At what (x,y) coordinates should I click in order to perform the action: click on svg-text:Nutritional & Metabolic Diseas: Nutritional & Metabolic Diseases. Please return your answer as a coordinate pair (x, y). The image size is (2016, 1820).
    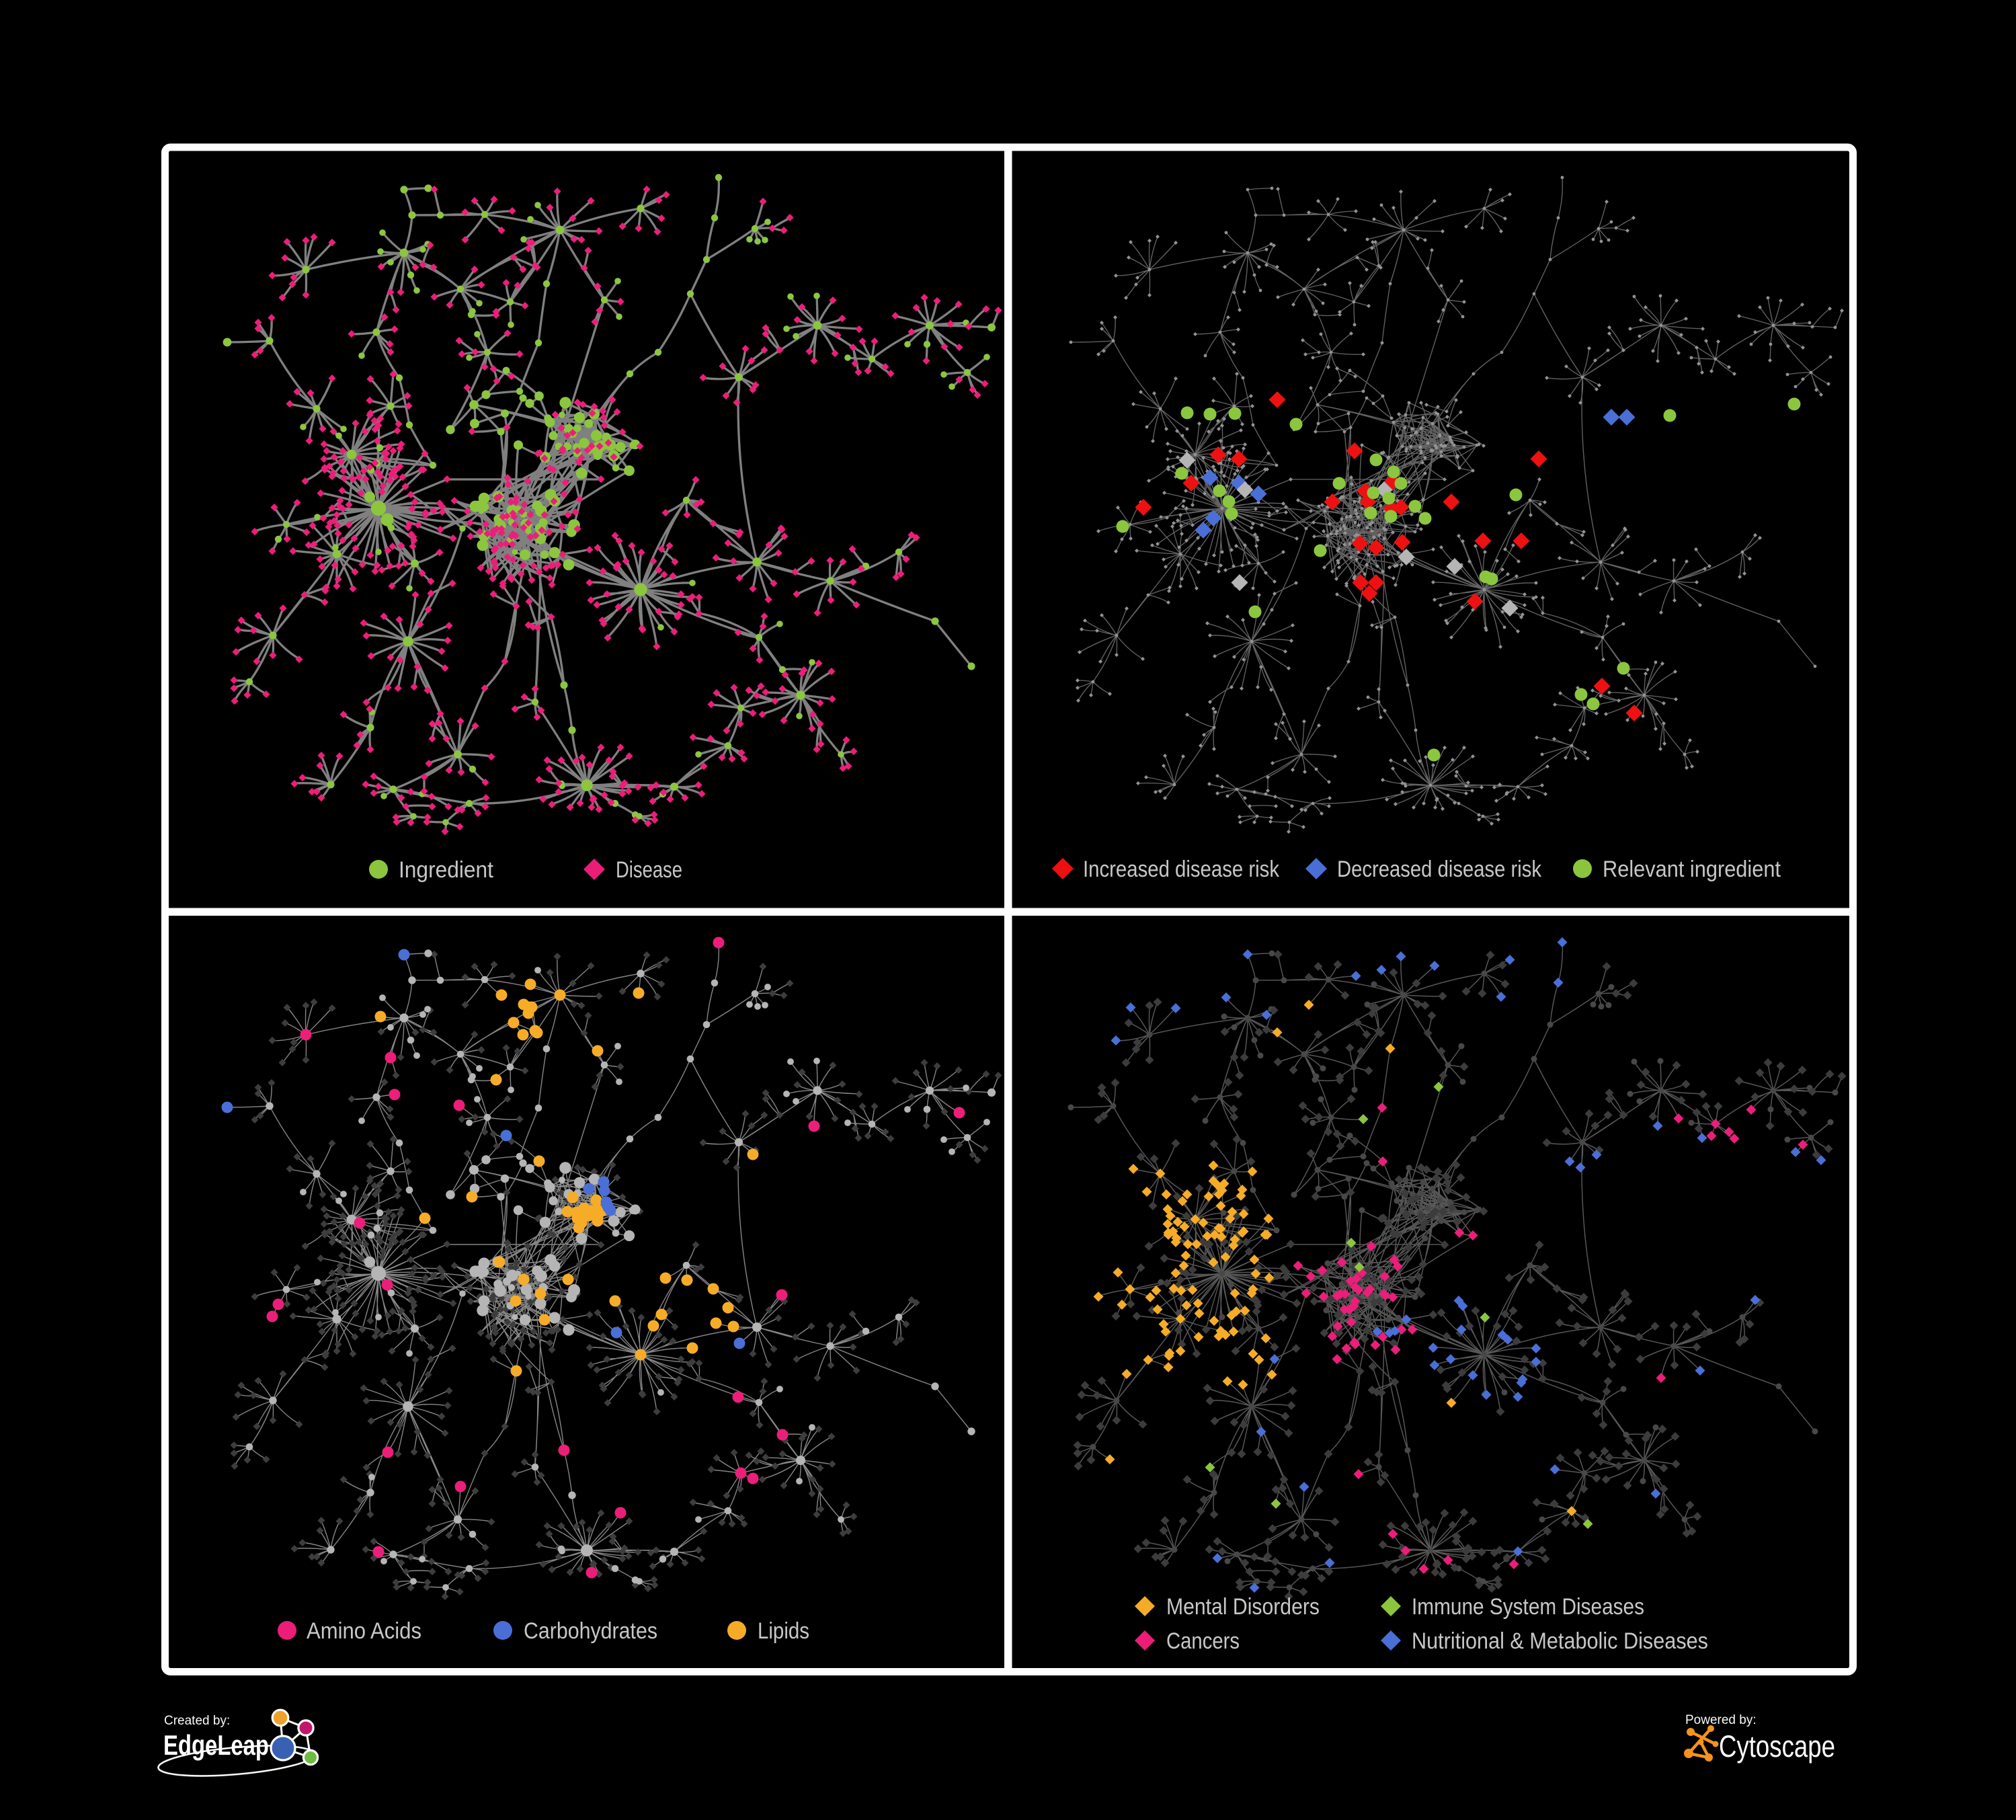
    Looking at the image, I should click on (1560, 1641).